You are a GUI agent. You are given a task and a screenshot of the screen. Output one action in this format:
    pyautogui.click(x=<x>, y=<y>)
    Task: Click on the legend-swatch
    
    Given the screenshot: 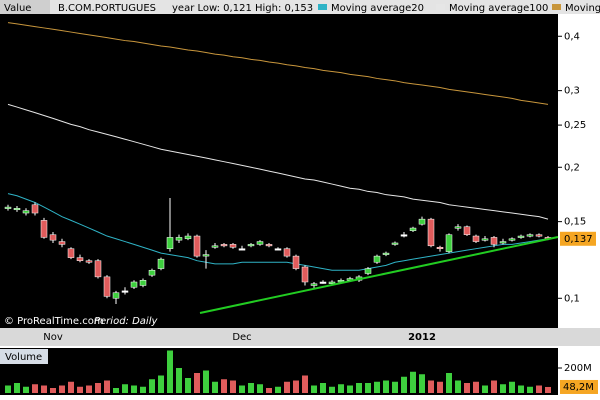 What is the action you would take?
    pyautogui.click(x=556, y=7)
    